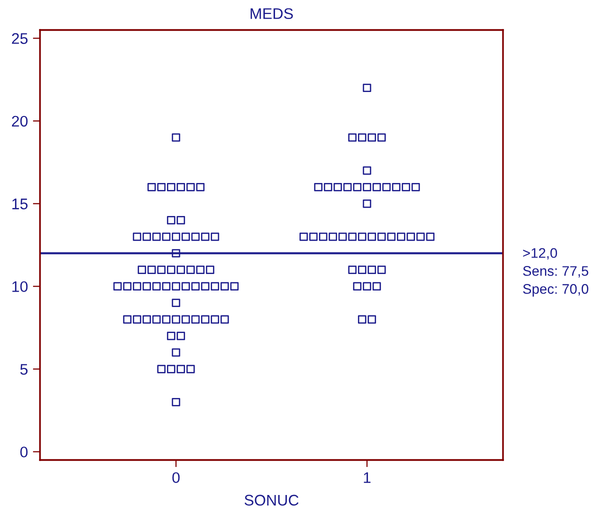 This screenshot has width=597, height=515. Describe the element at coordinates (367, 477) in the screenshot. I see `x-tick-label: 1` at that location.